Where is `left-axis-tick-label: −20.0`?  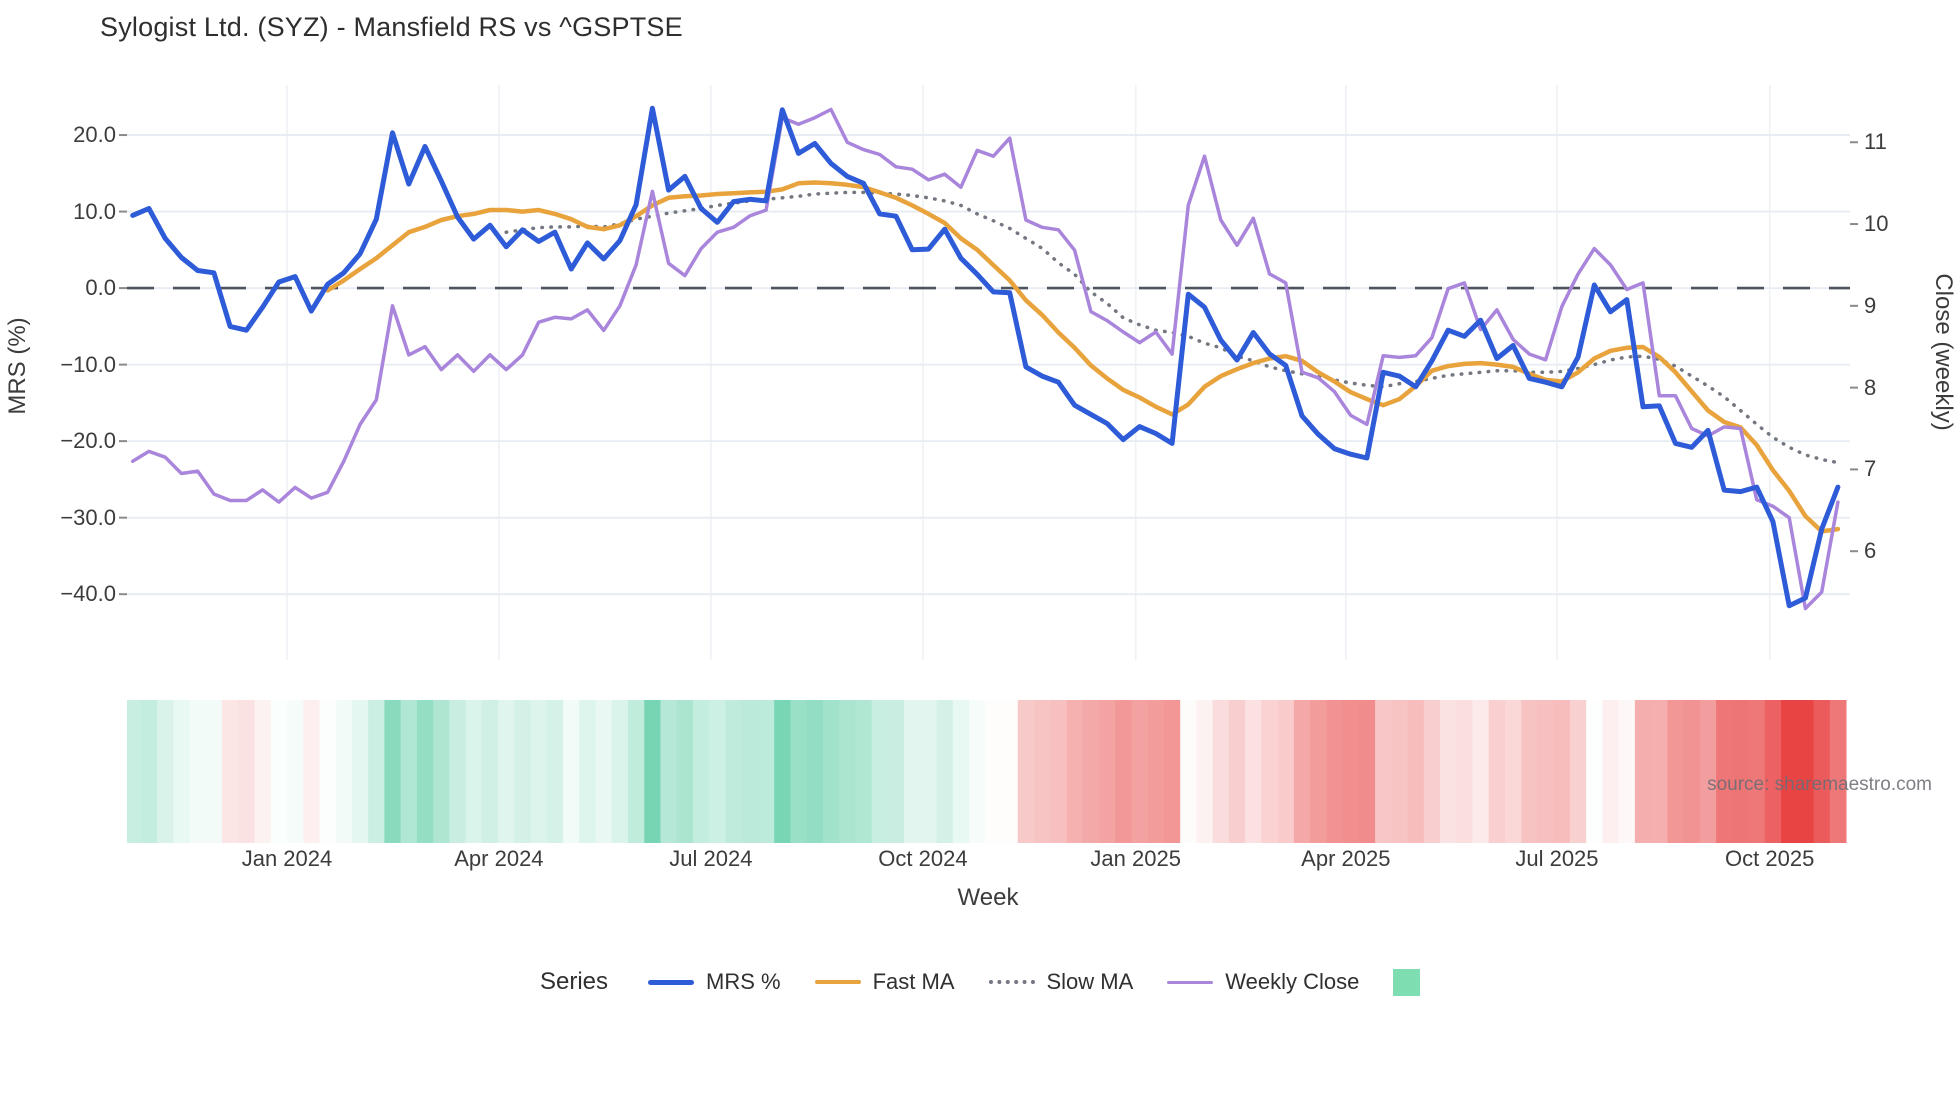
left-axis-tick-label: −20.0 is located at coordinates (88, 441).